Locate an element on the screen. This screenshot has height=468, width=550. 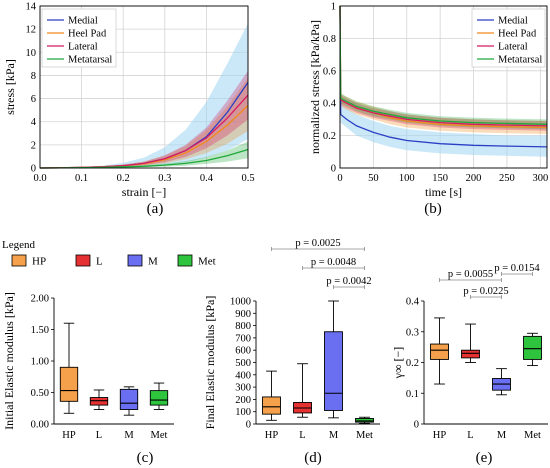
y-tick-label: 10 is located at coordinates (31, 53).